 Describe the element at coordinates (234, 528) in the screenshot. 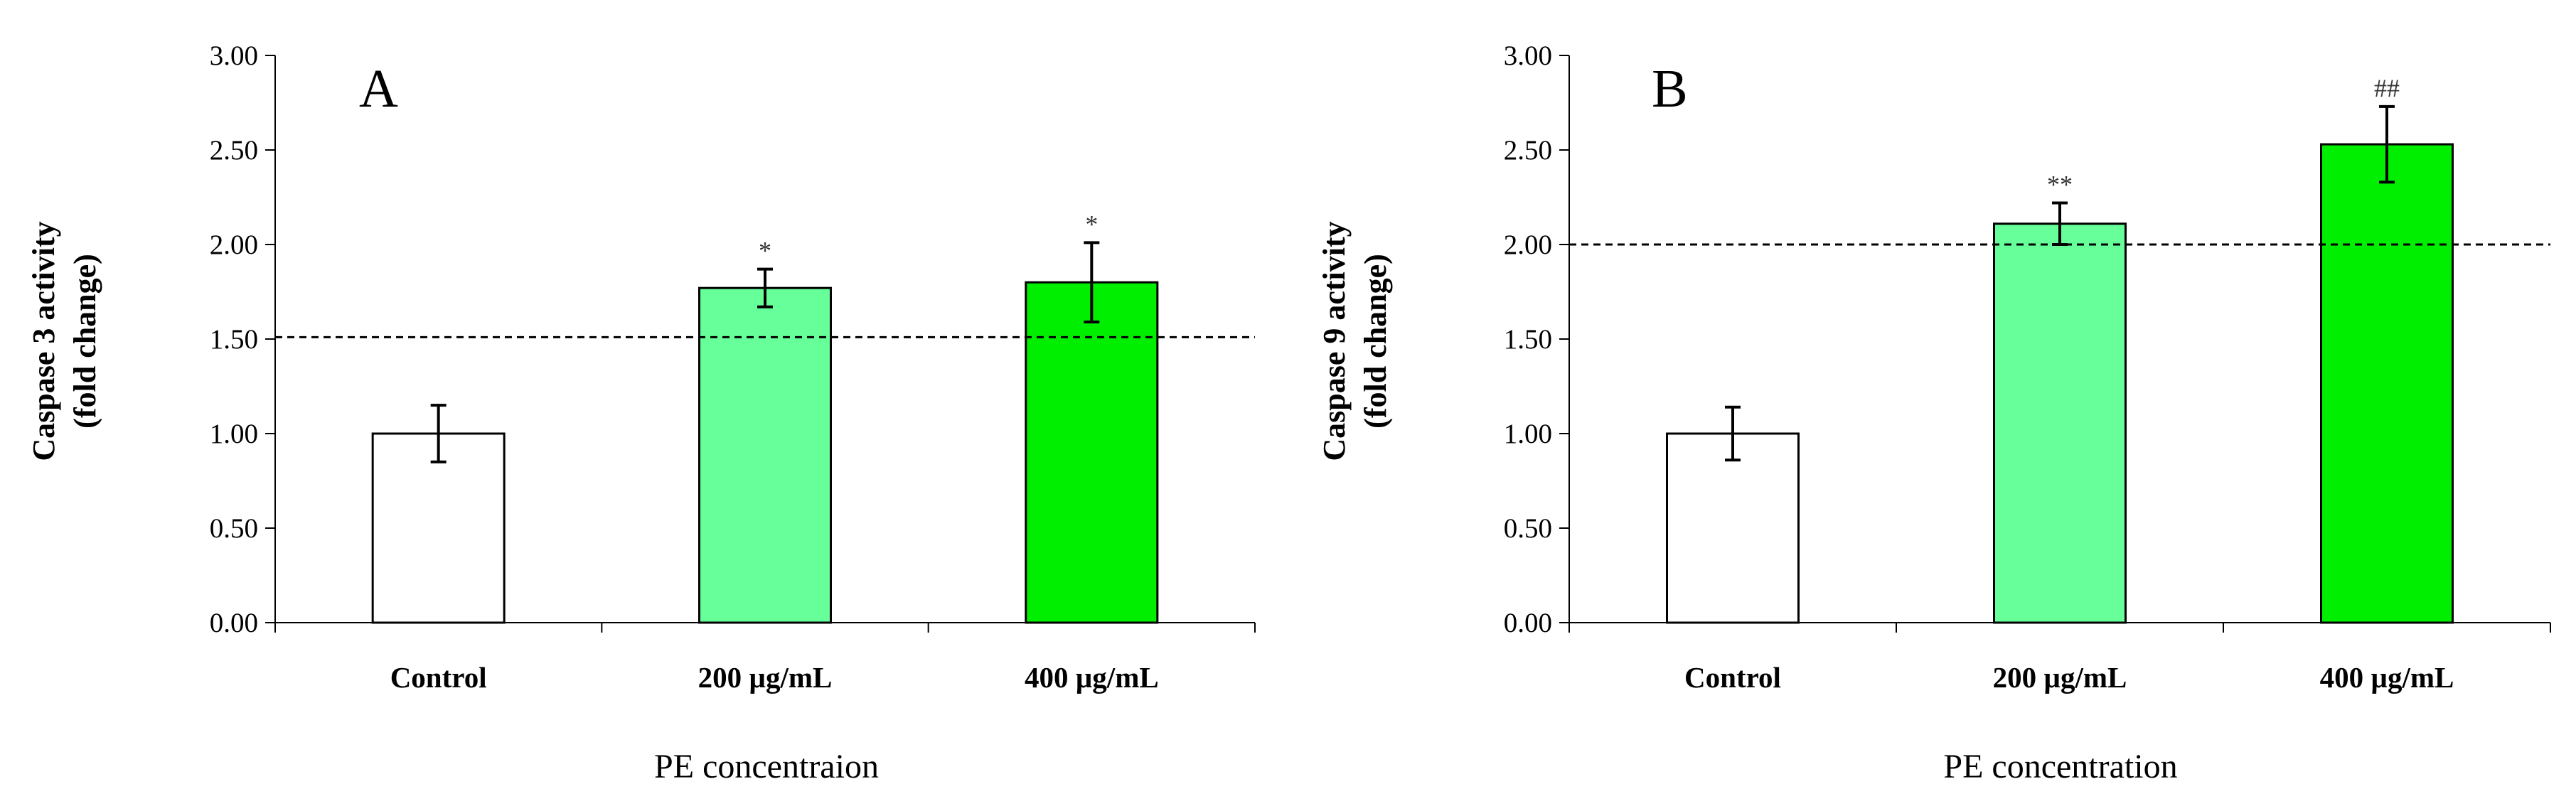

I see `y-tick-label-a-1: 0.50` at that location.